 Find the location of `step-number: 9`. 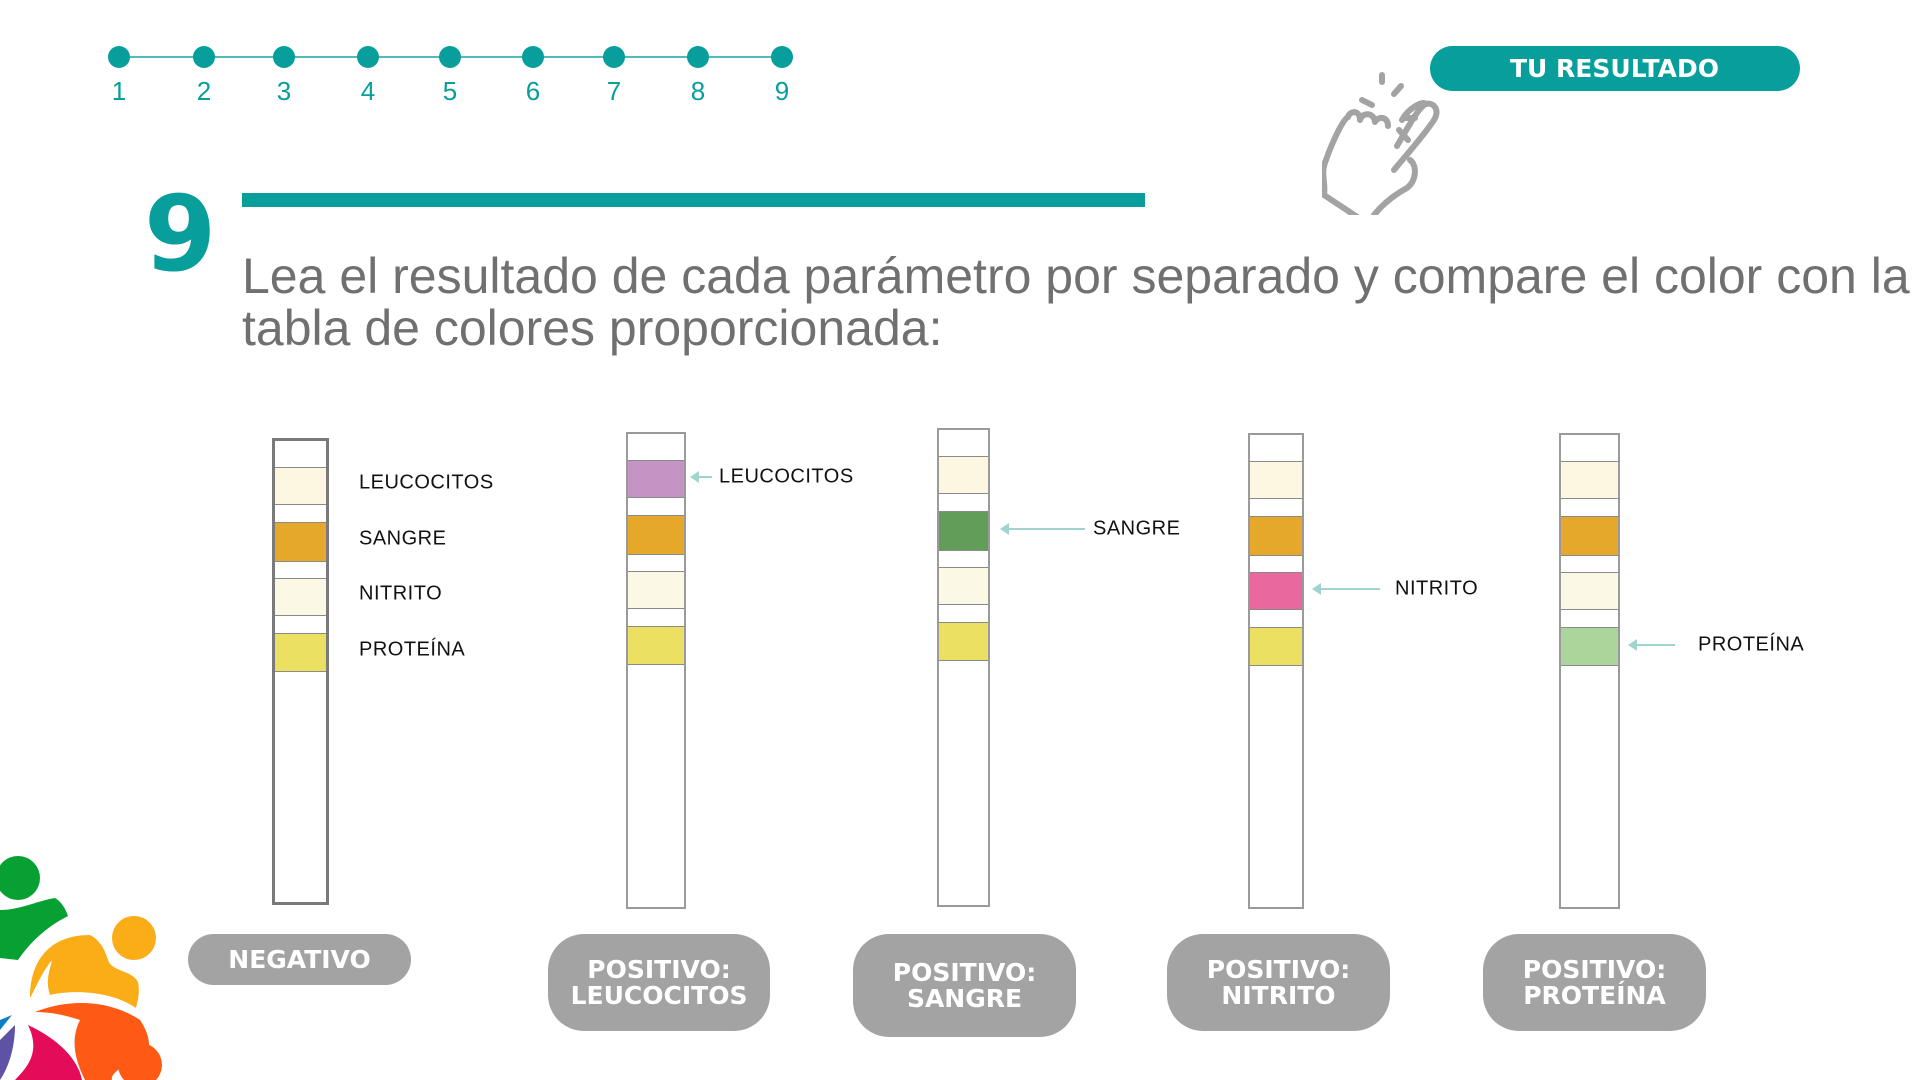

step-number: 9 is located at coordinates (180, 234).